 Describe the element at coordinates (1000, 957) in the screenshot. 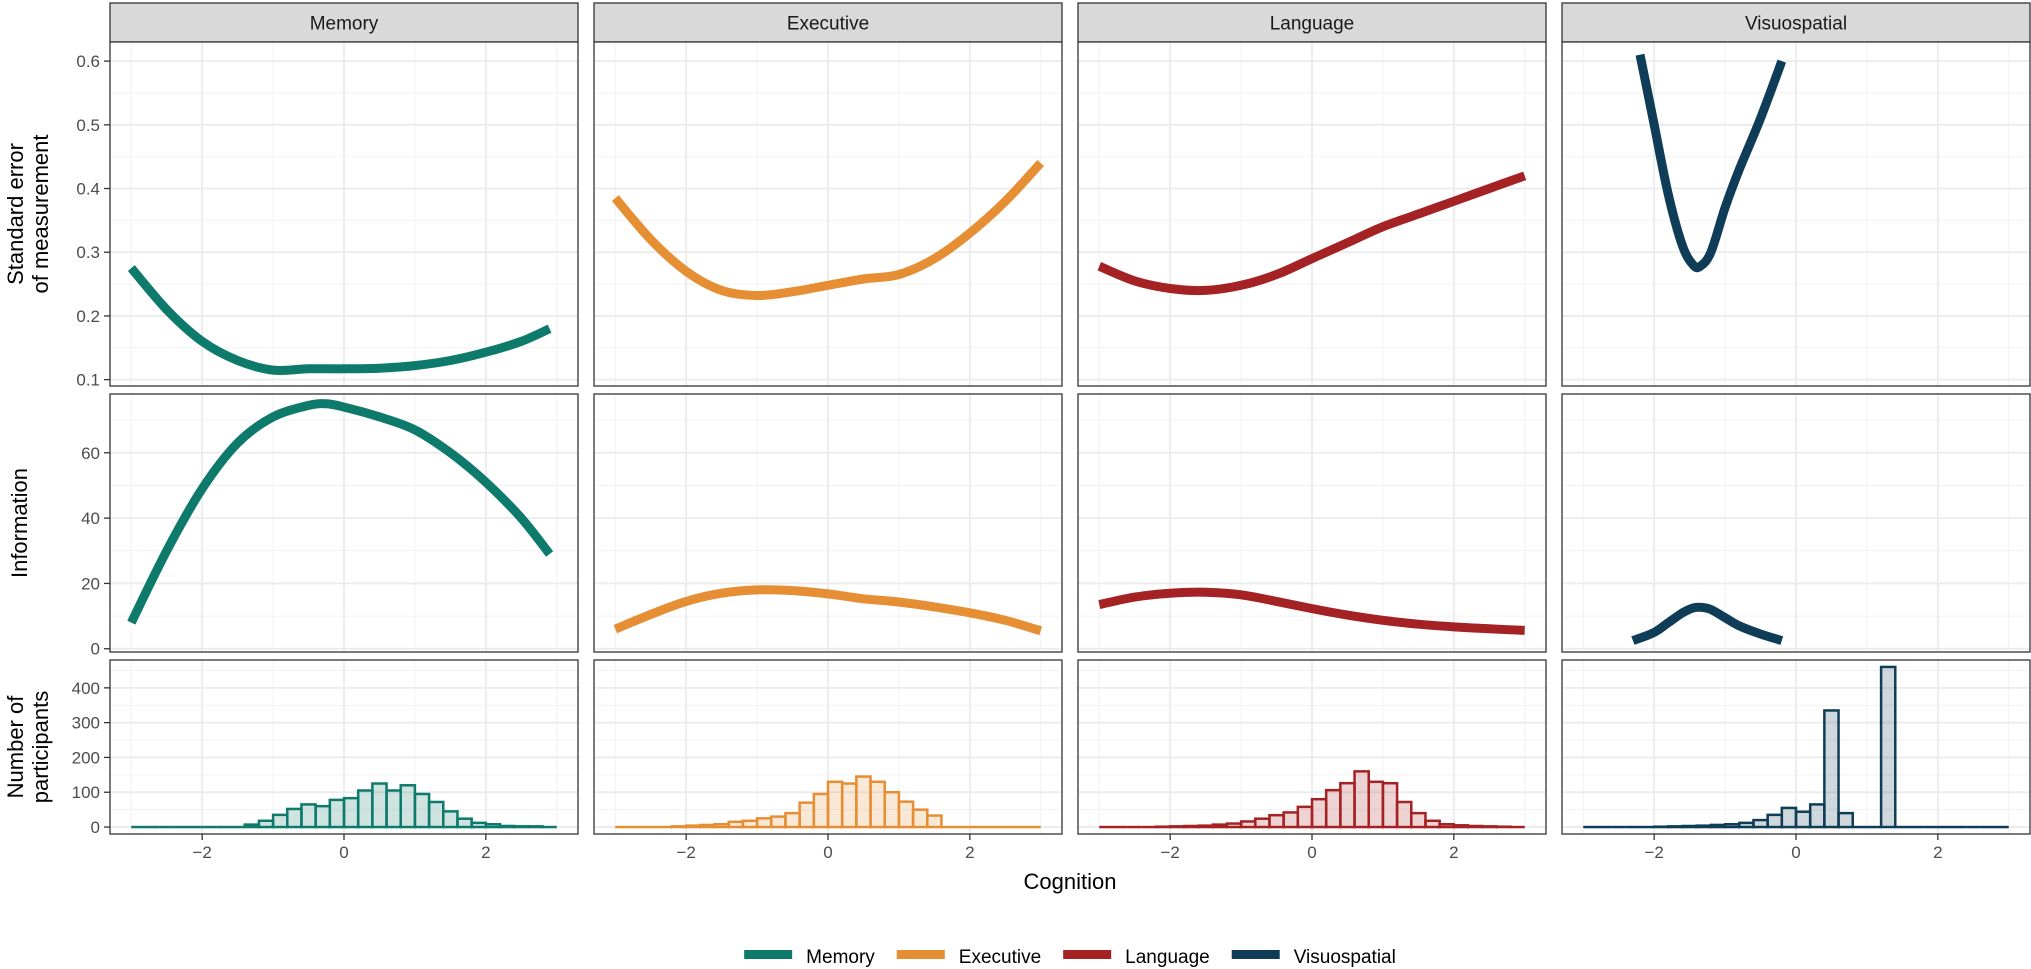

I see `legend-label-executive: Executive` at that location.